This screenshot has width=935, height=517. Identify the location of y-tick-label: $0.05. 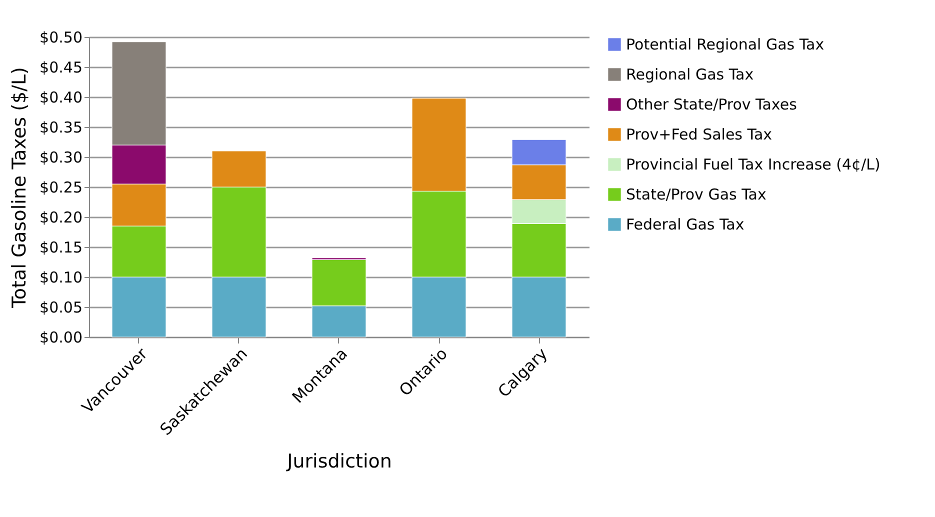
(61, 307).